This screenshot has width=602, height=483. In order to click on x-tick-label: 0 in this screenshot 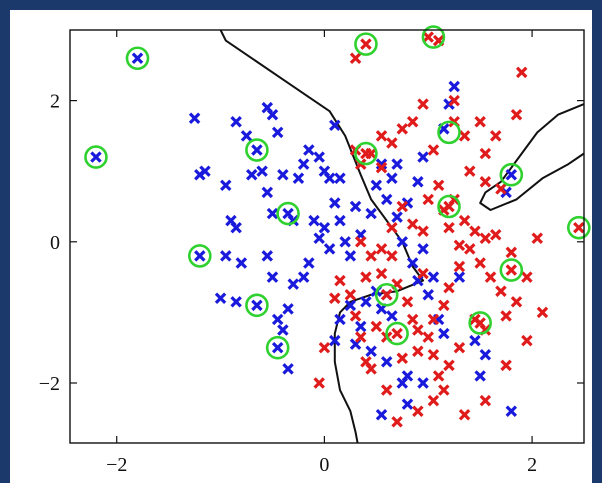, I will do `click(324, 465)`.